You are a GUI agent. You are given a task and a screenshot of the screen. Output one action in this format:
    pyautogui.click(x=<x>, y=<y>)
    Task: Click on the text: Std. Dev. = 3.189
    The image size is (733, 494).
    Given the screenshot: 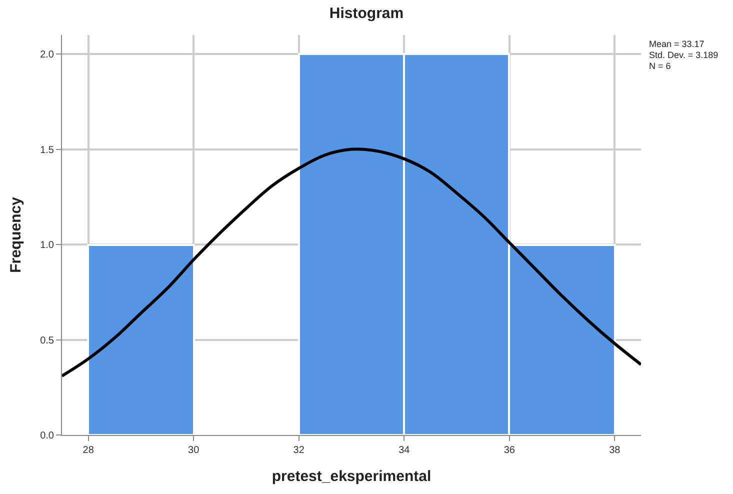 What is the action you would take?
    pyautogui.click(x=683, y=55)
    